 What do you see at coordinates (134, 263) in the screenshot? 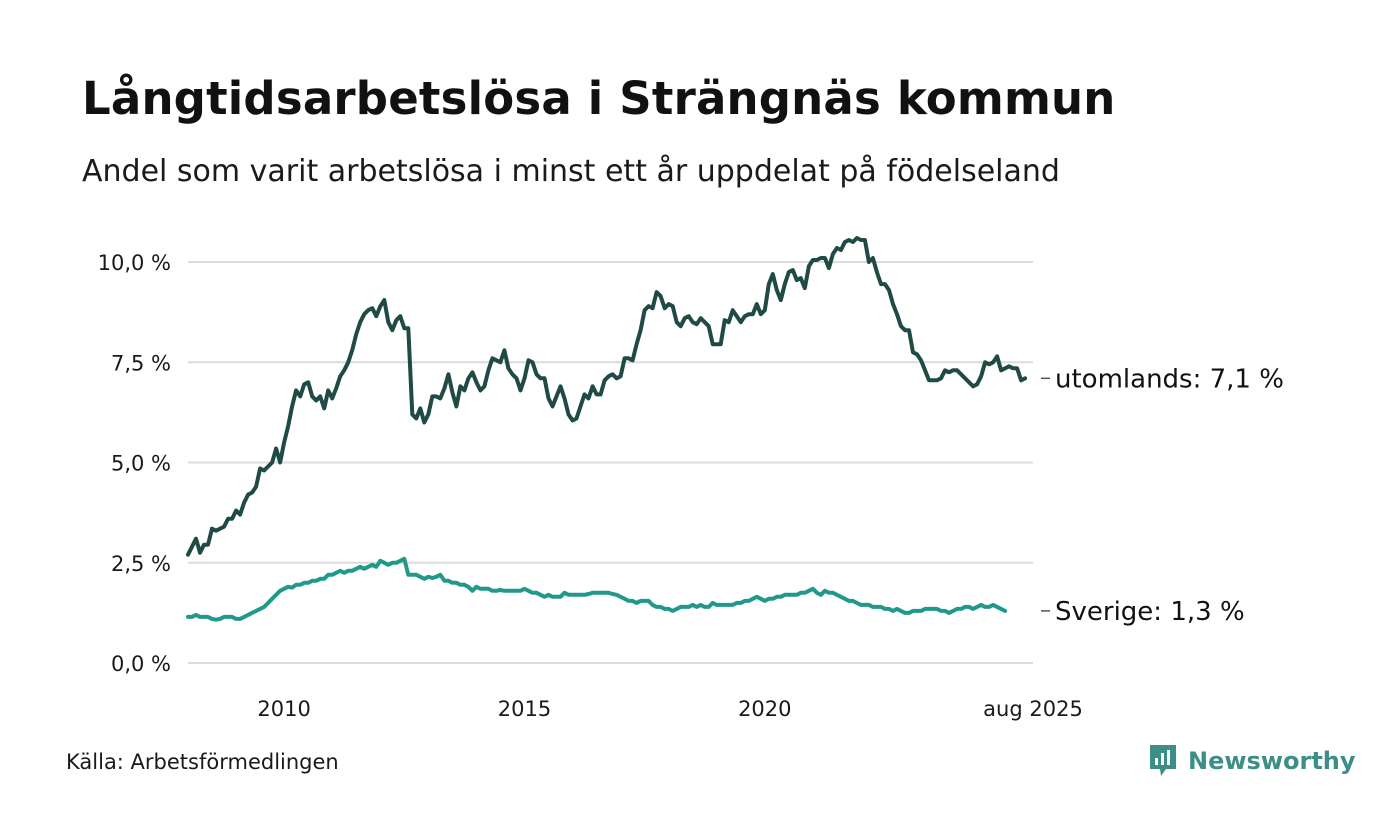
I see `y-tick-label: 10,0 %` at bounding box center [134, 263].